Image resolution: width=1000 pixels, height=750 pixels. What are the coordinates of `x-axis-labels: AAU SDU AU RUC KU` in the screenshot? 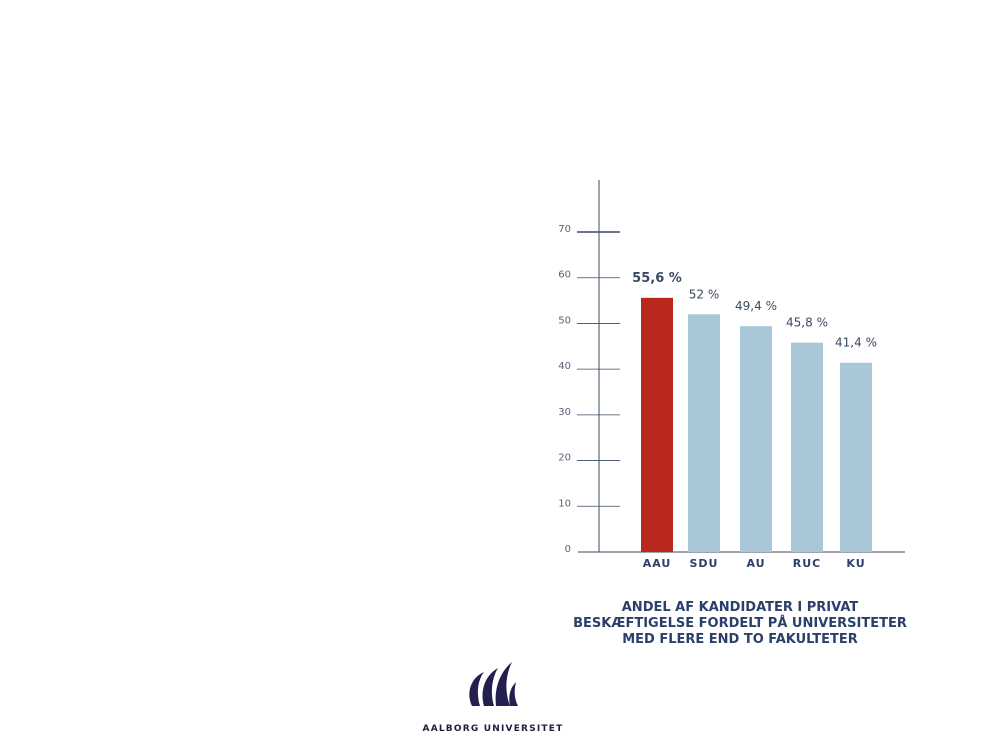 It's located at (754, 563).